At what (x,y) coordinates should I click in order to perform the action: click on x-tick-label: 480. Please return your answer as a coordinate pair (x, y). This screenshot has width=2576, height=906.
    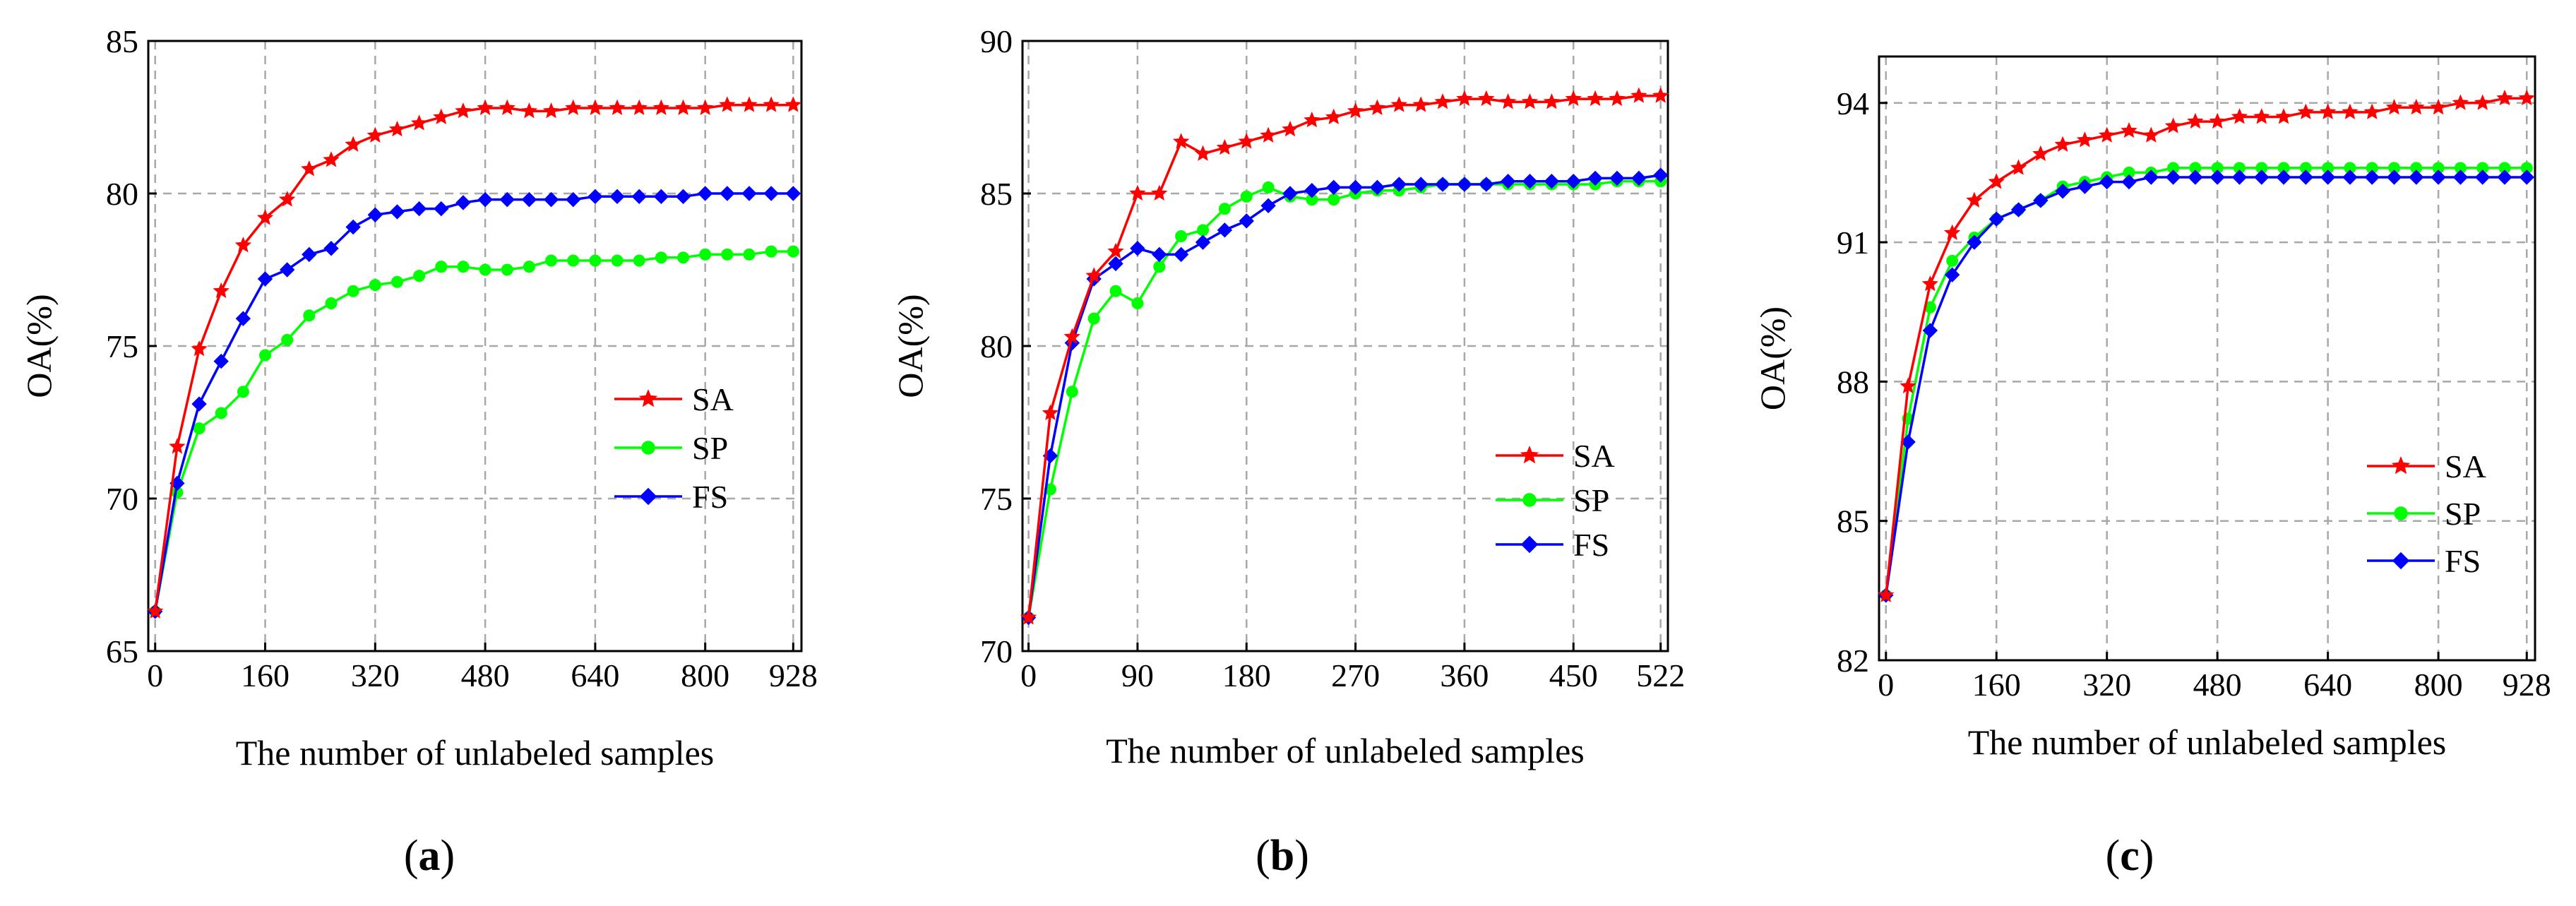
    Looking at the image, I should click on (2217, 685).